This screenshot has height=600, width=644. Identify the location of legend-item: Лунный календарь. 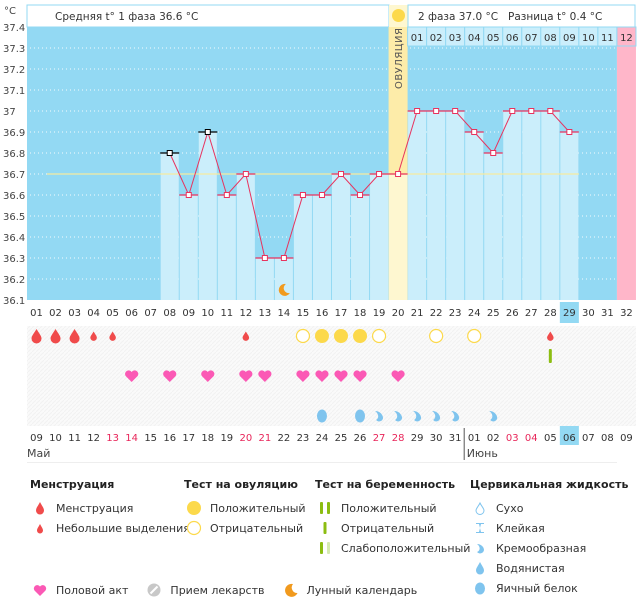
(349, 590).